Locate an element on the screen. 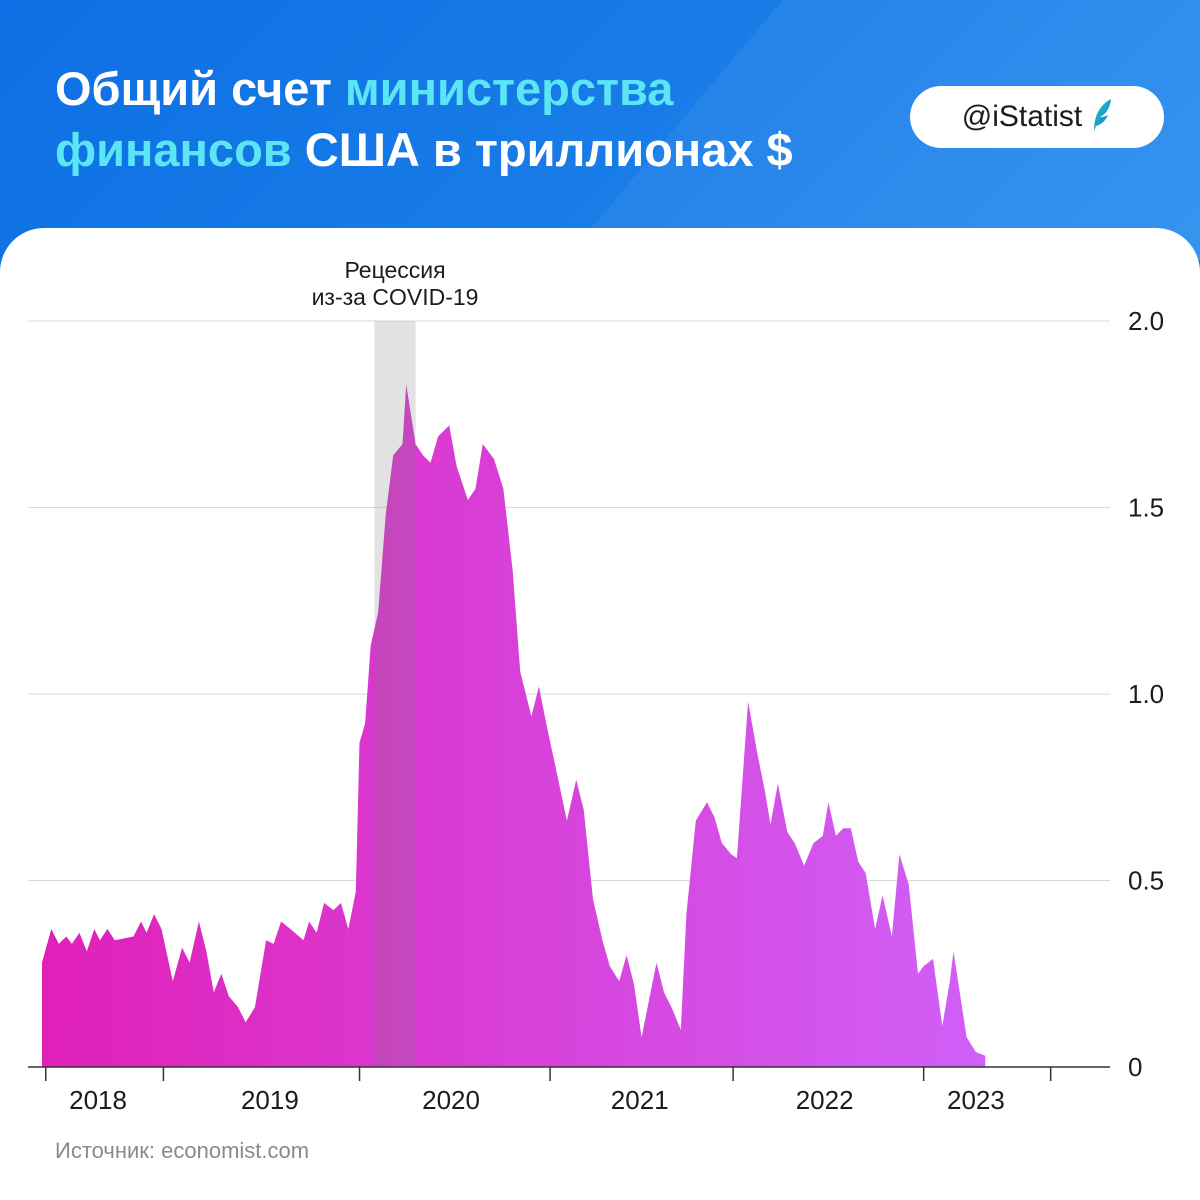 This screenshot has width=1200, height=1200. y-tick-label: 0 is located at coordinates (1135, 1067).